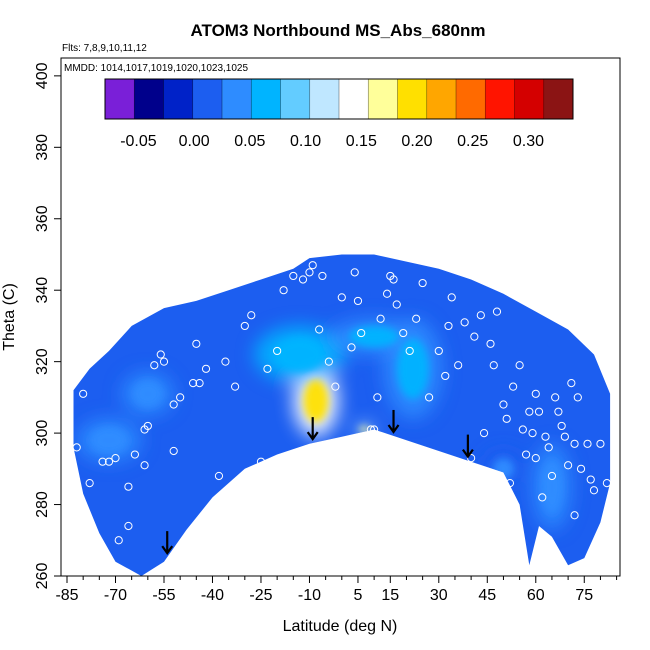 The height and width of the screenshot is (650, 650). I want to click on colorbar: -0.05 0.00 0.05 0.10 0.15 0.20 0.25 0.30, so click(339, 114).